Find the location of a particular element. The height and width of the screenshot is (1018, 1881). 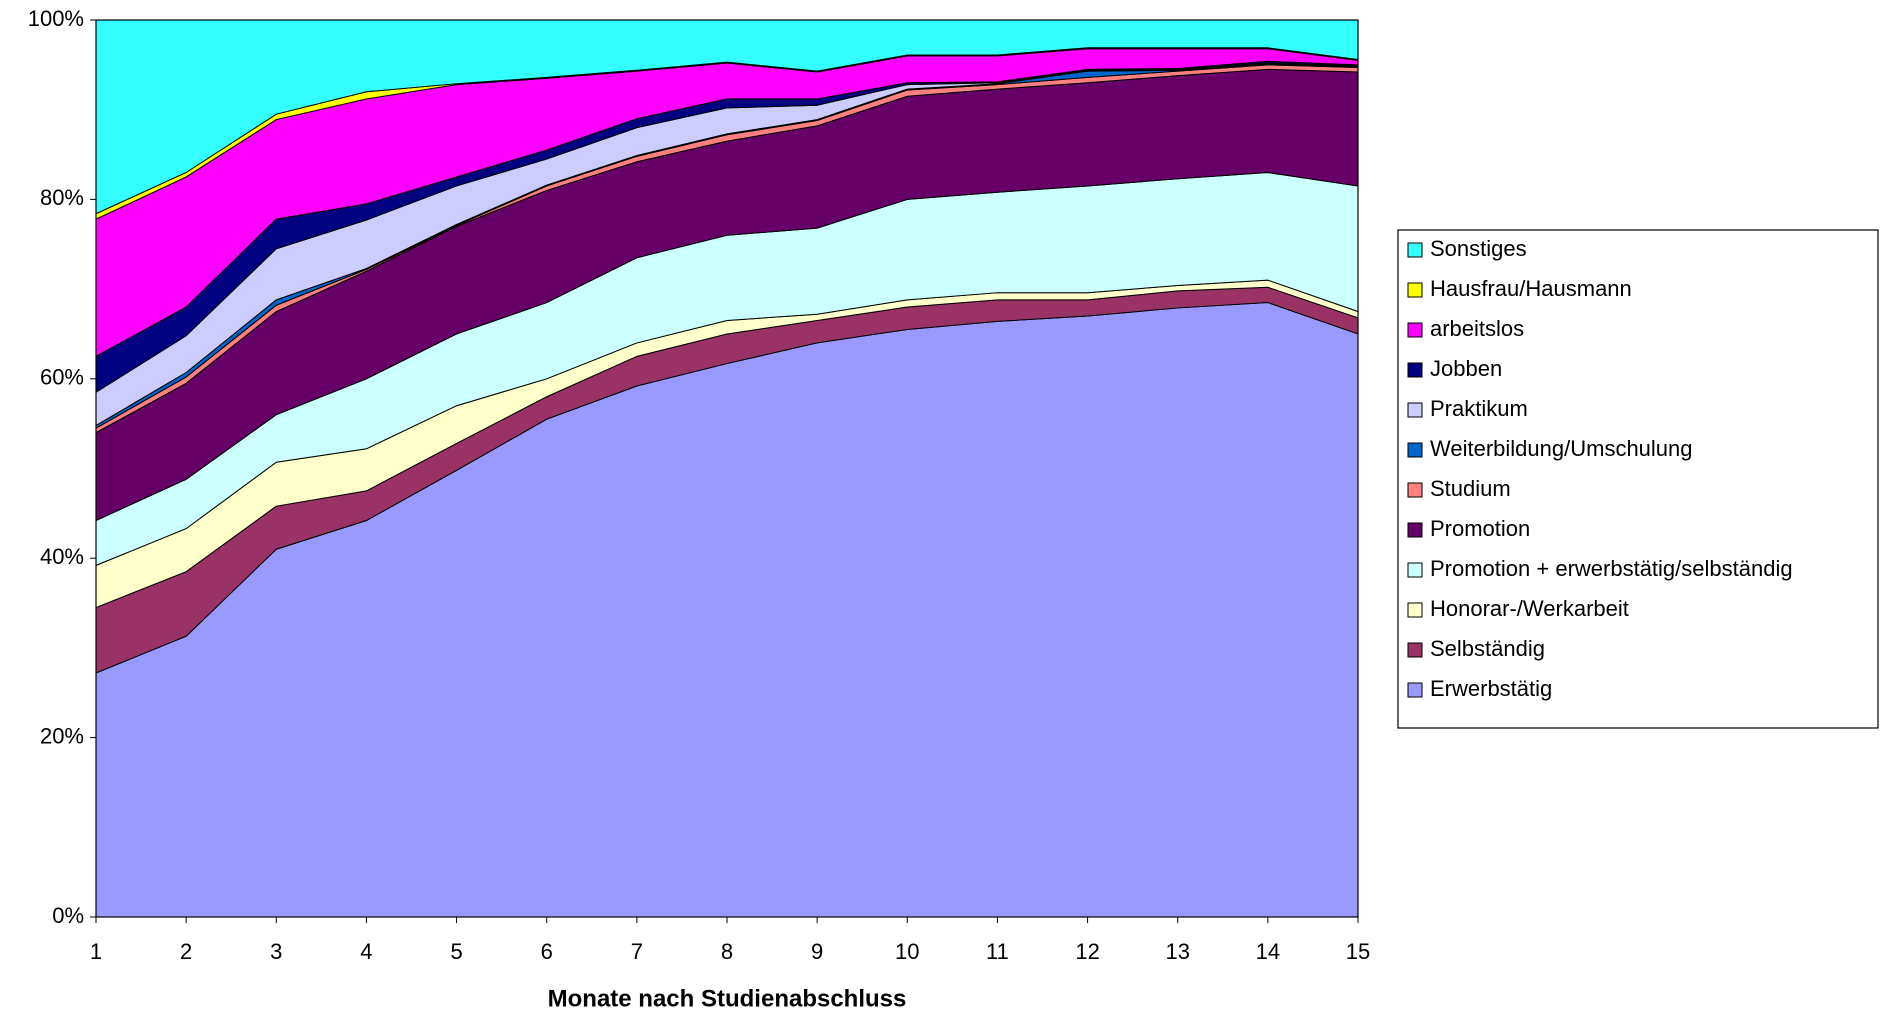

y-tick-label: 60% is located at coordinates (62, 377).